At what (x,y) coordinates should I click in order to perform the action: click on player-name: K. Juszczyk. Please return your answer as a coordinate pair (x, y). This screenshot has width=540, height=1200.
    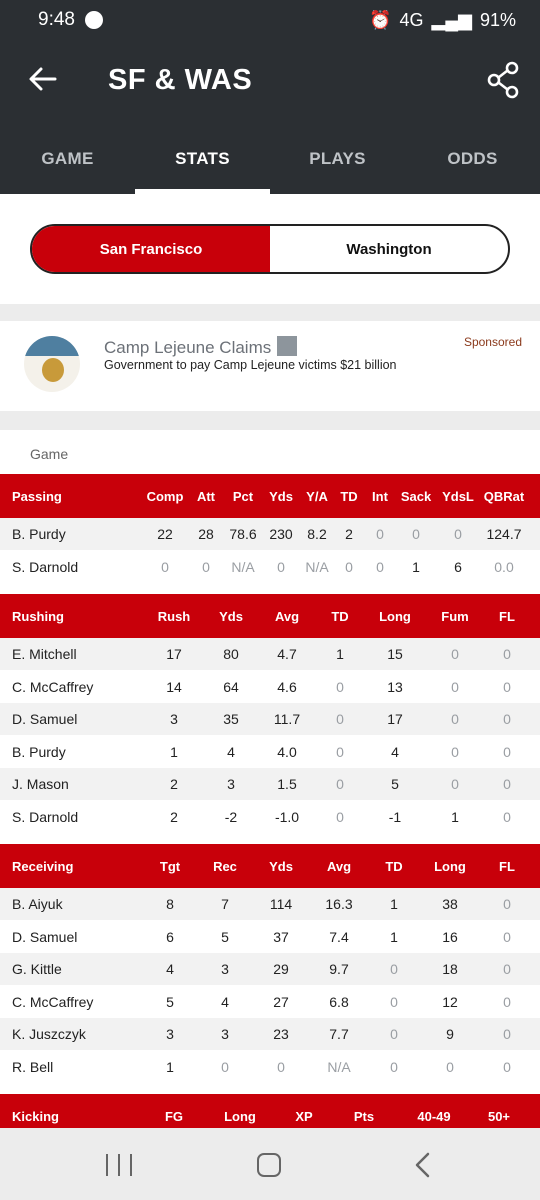
    Looking at the image, I should click on (49, 1034).